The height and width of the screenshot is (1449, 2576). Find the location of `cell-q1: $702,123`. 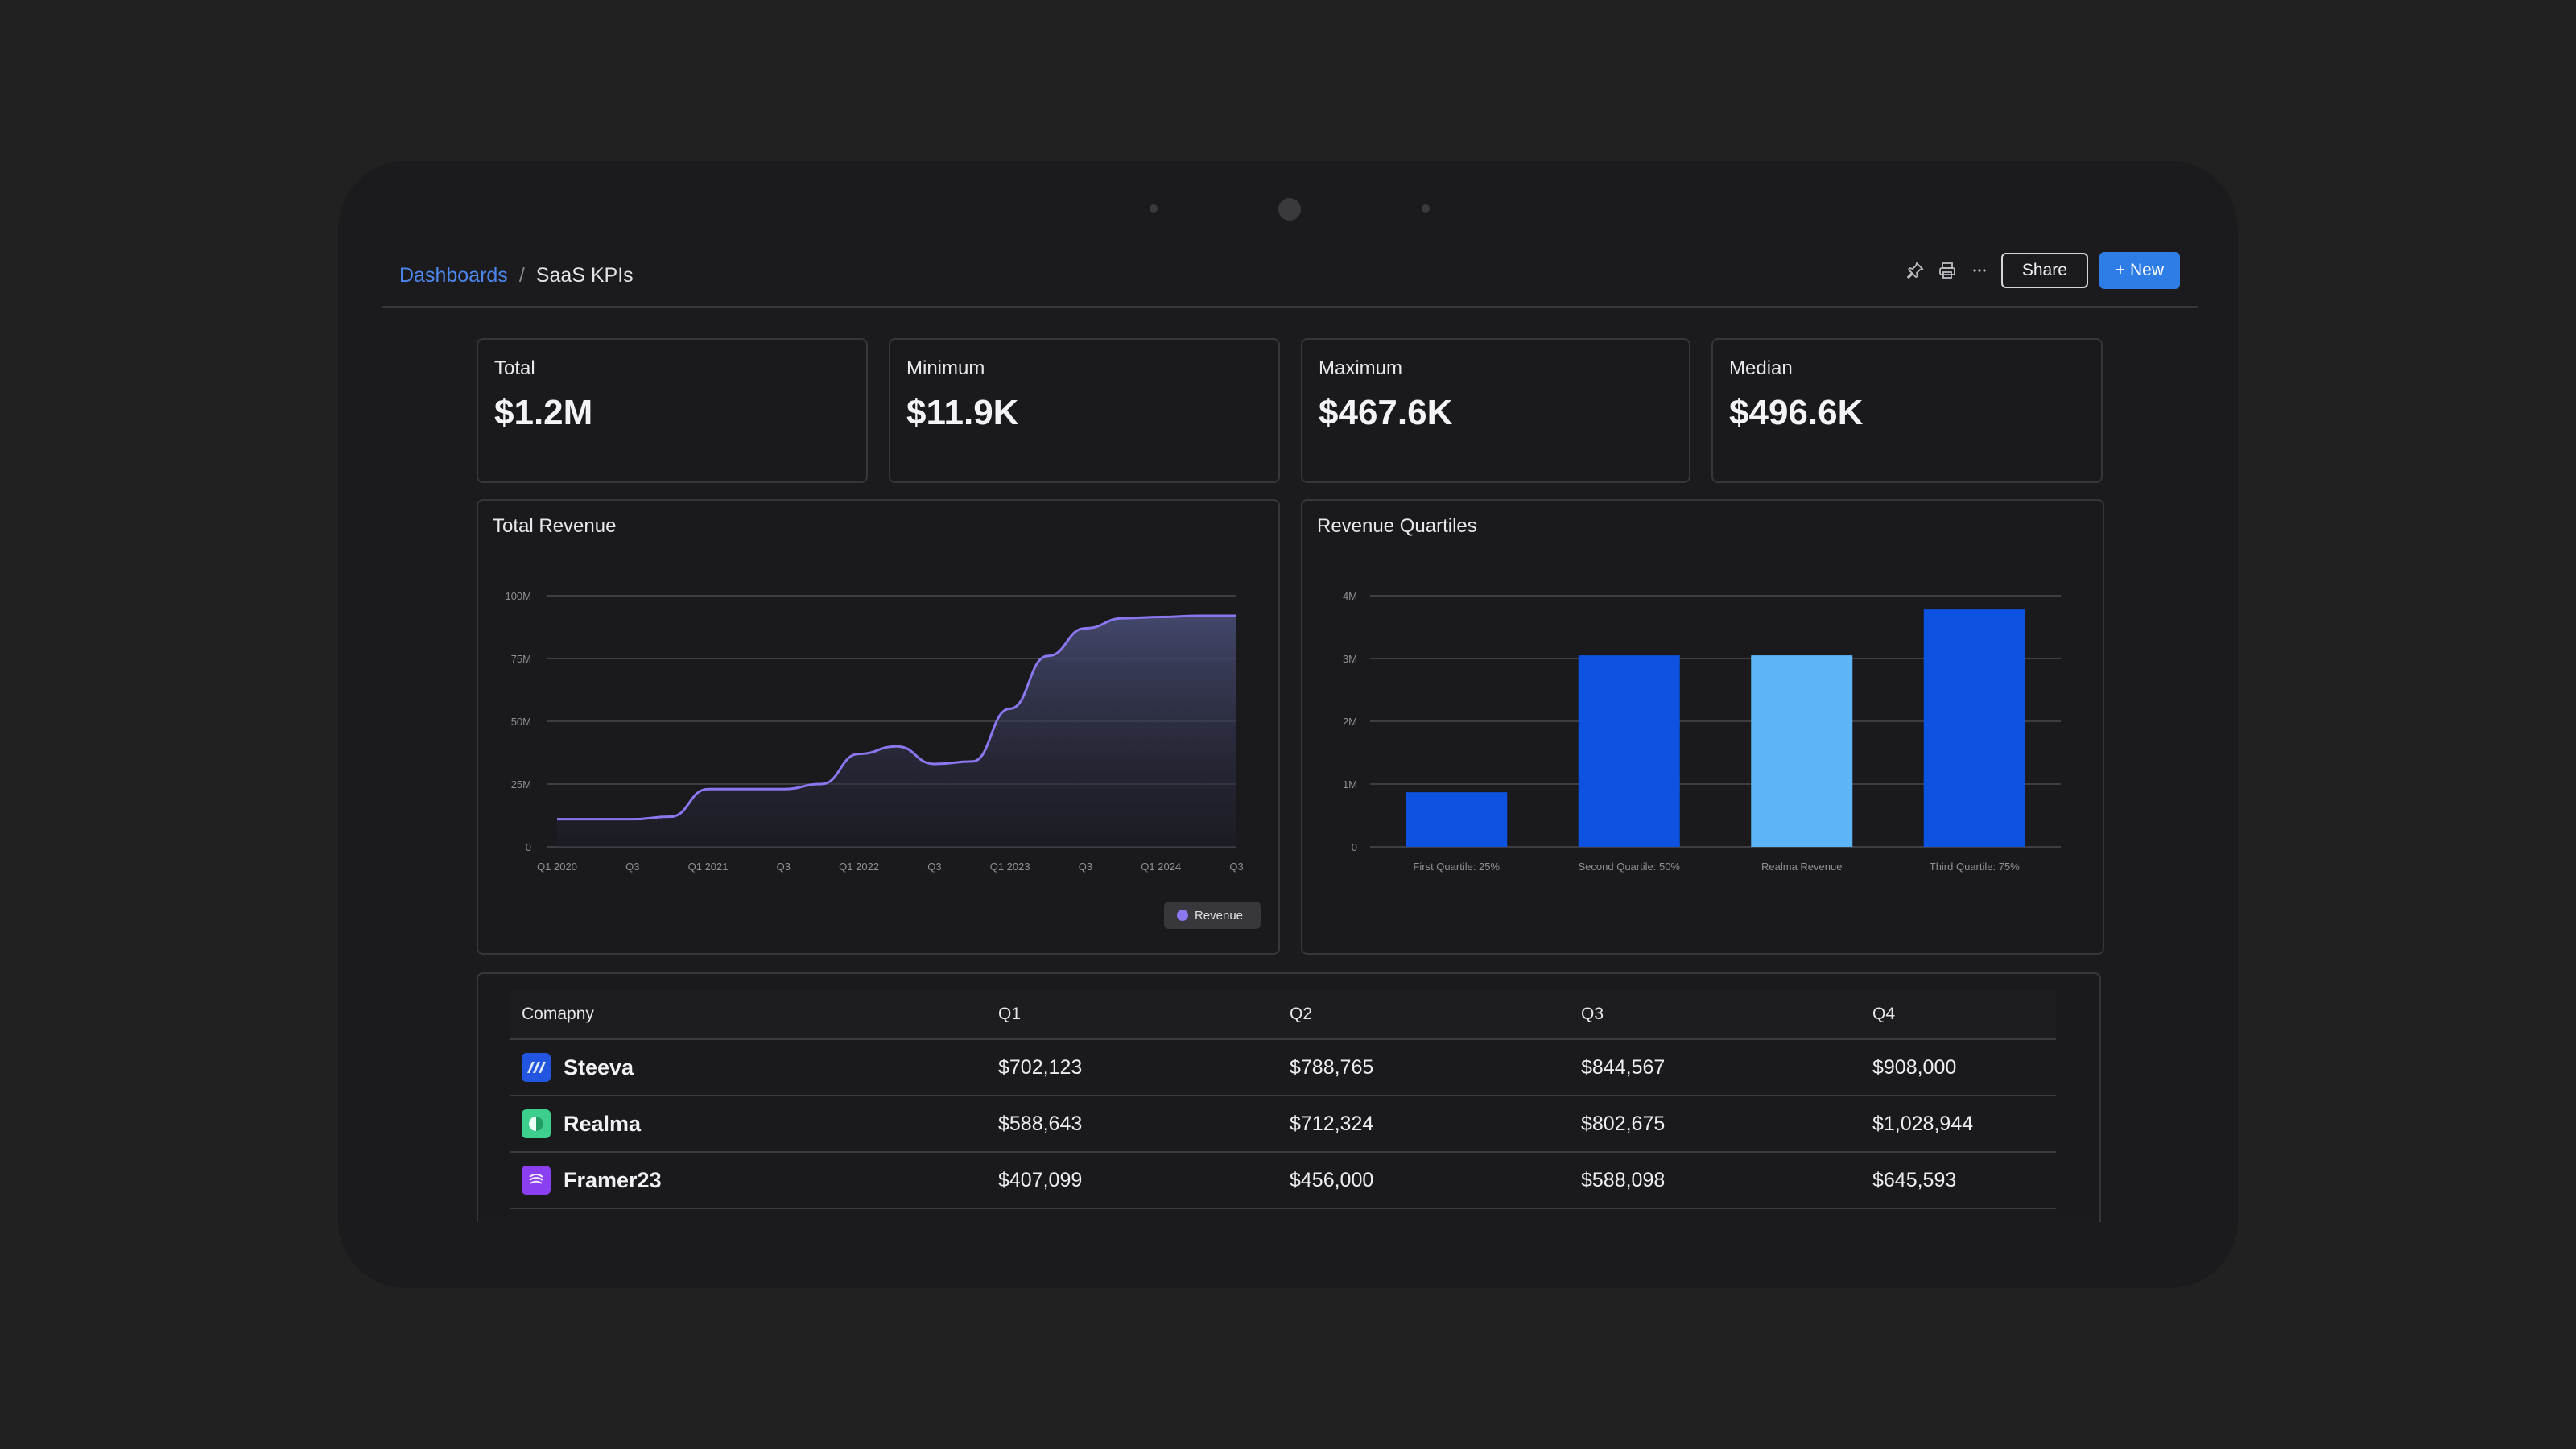

cell-q1: $702,123 is located at coordinates (1144, 1067).